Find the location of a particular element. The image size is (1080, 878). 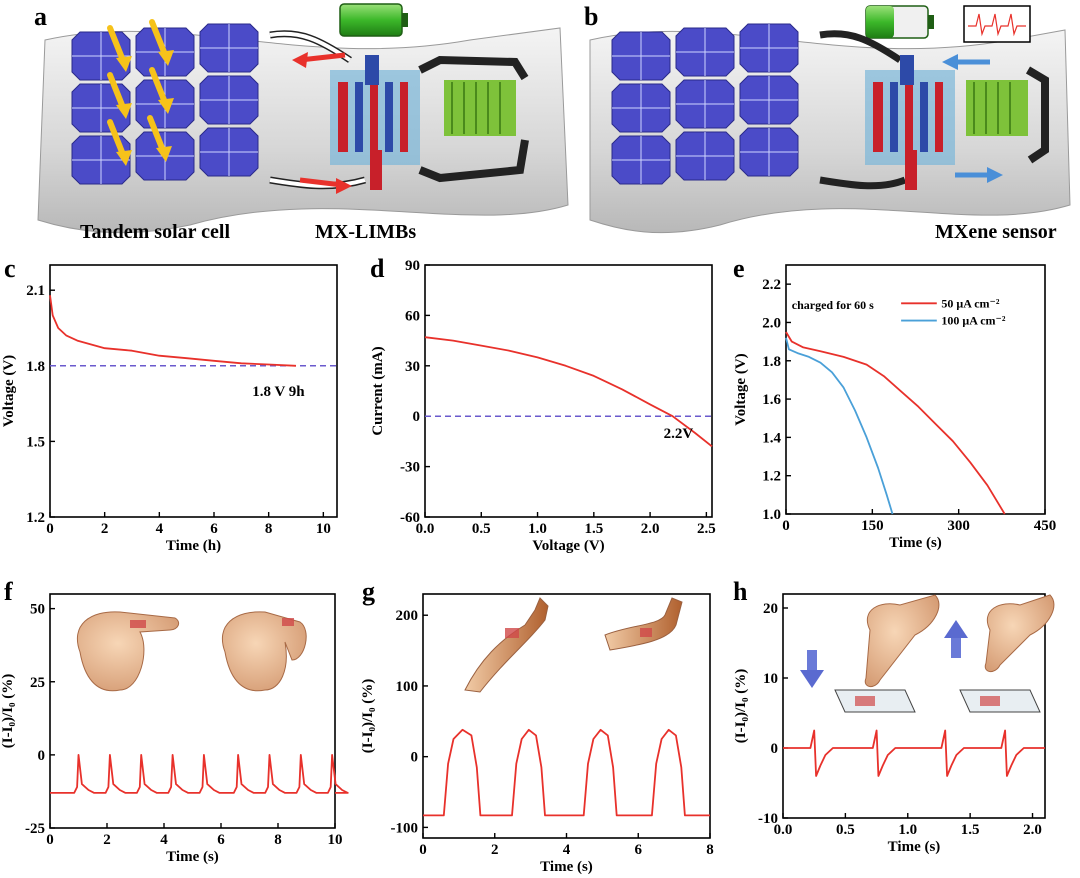

panel-label-g: g is located at coordinates (368, 591).